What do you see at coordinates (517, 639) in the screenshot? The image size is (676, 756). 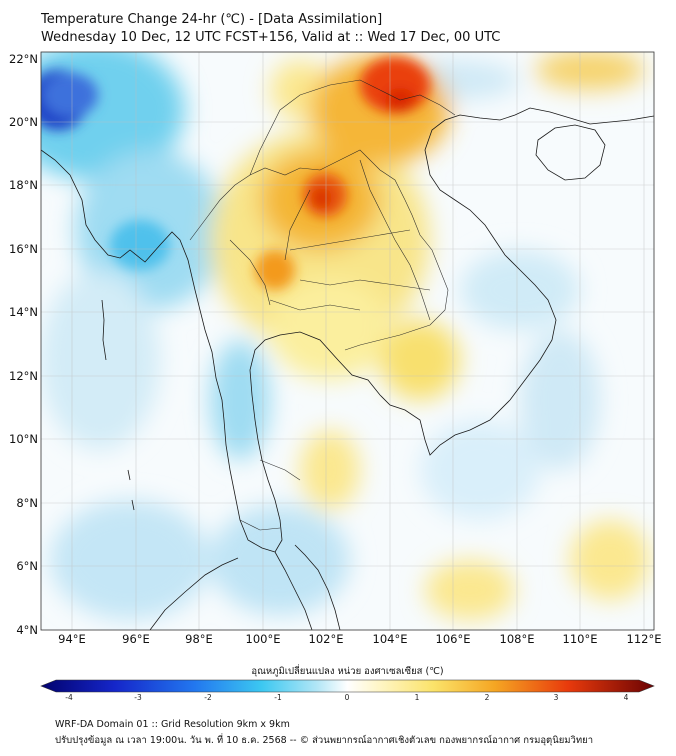 I see `lon-tick-108: 108°E` at bounding box center [517, 639].